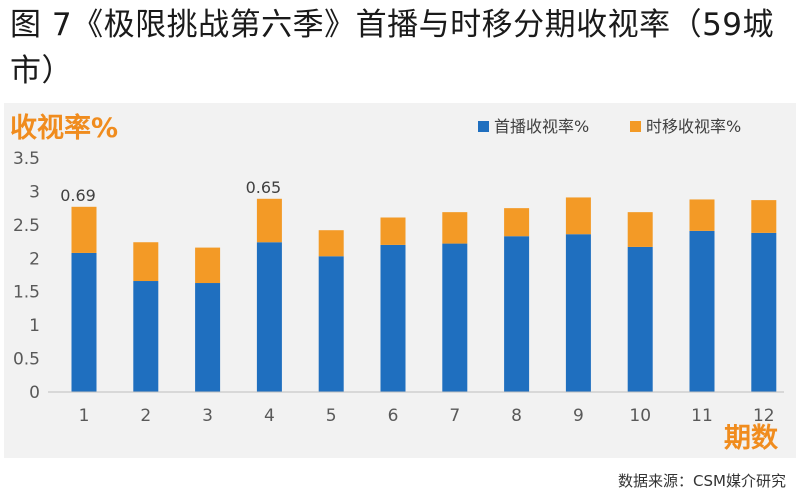 This screenshot has width=800, height=497. I want to click on y-tick-label: 1, so click(34, 326).